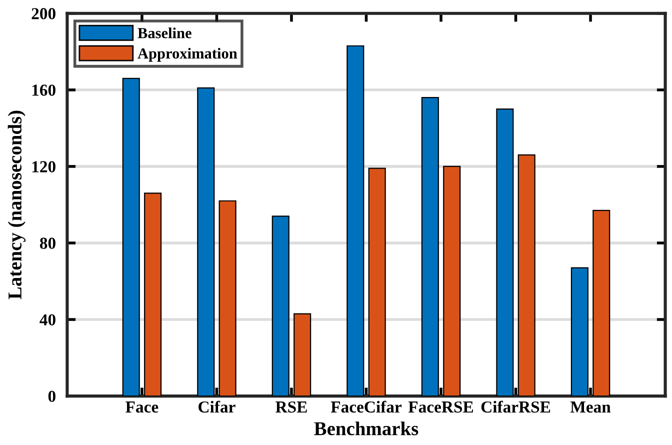 The height and width of the screenshot is (445, 672). What do you see at coordinates (217, 406) in the screenshot?
I see `x-tick-label: Cifar` at bounding box center [217, 406].